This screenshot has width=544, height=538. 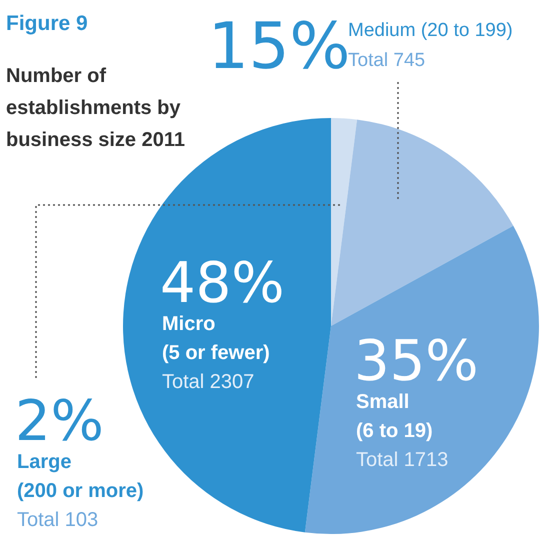 I want to click on text: Total 2307, so click(x=208, y=382).